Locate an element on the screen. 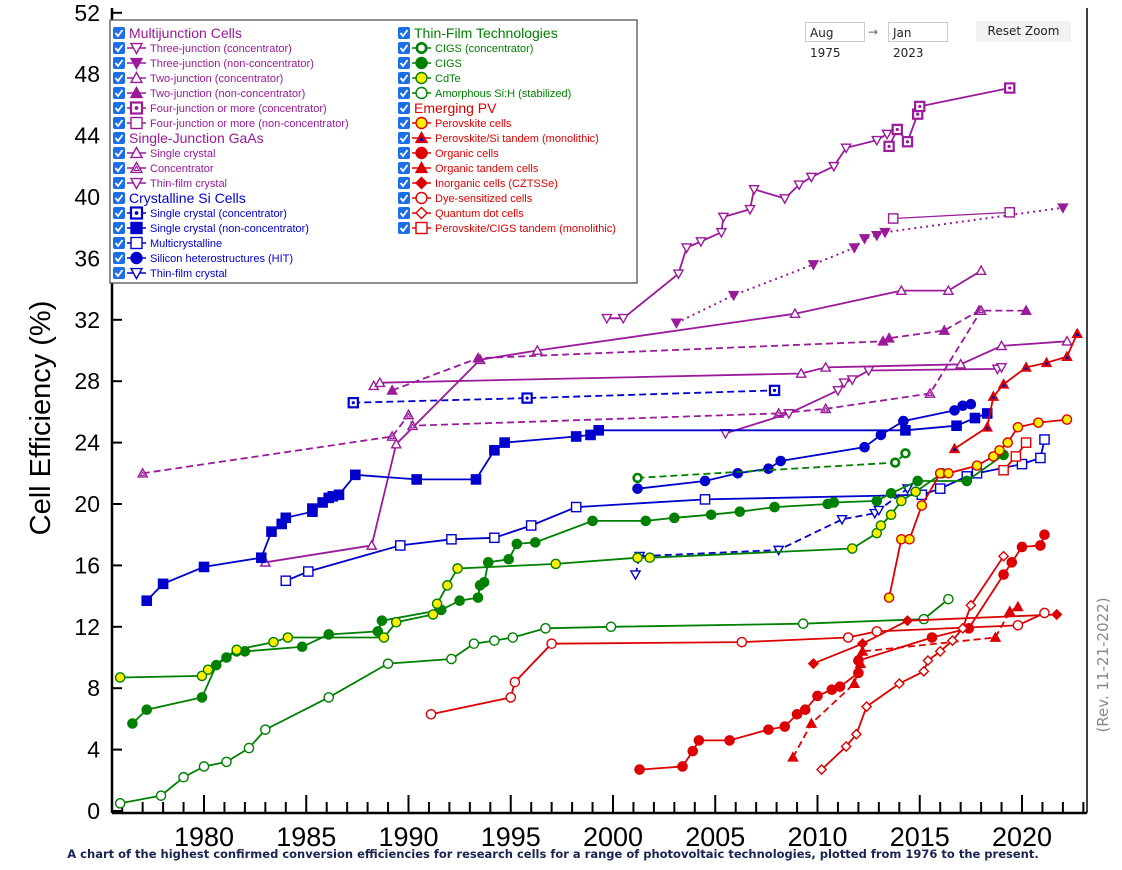 This screenshot has width=1122, height=870. legend-item-cigs: CIGS is located at coordinates (448, 64).